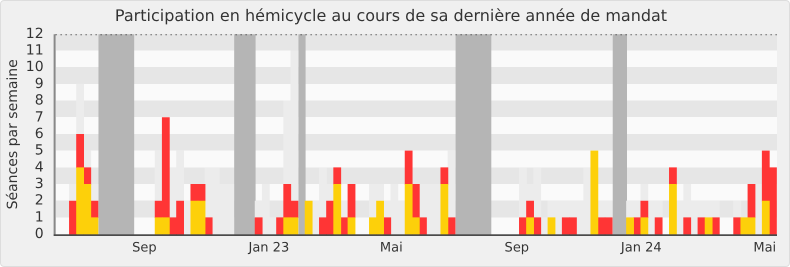 The image size is (790, 267). What do you see at coordinates (39, 167) in the screenshot?
I see `y-tick-label: 4` at bounding box center [39, 167].